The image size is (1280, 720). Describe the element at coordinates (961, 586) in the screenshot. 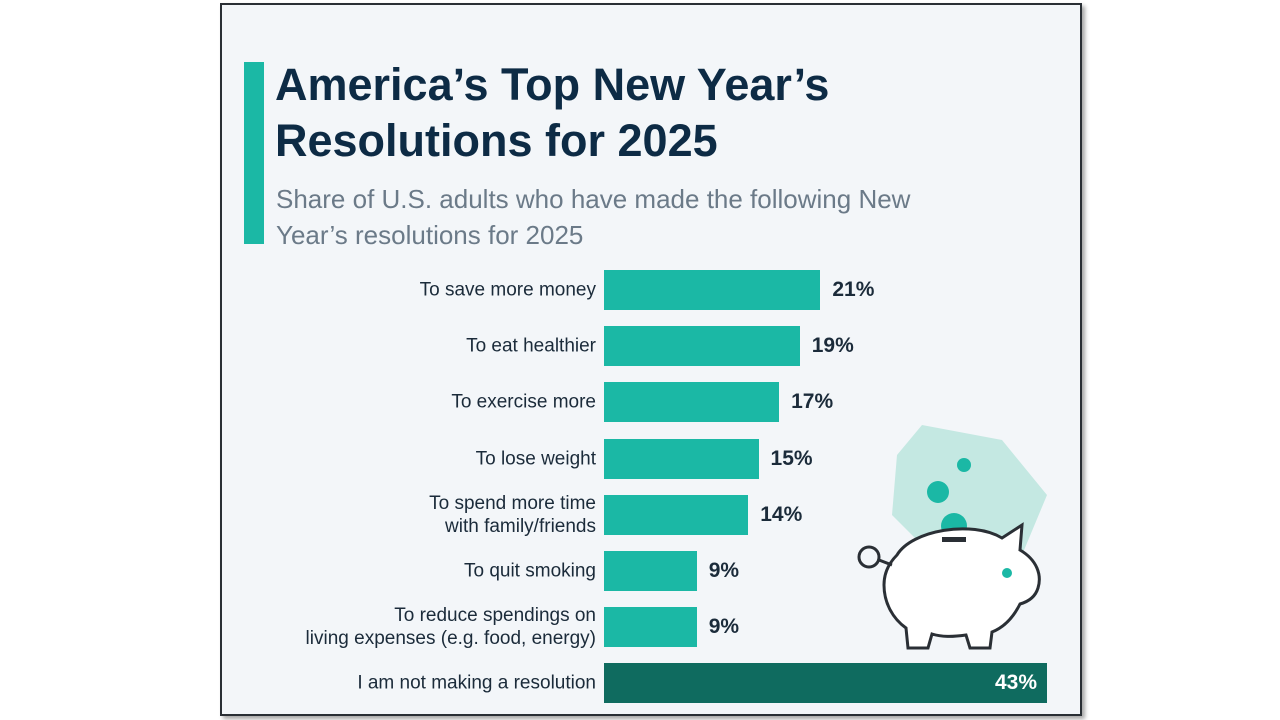

I see `pig-body` at that location.